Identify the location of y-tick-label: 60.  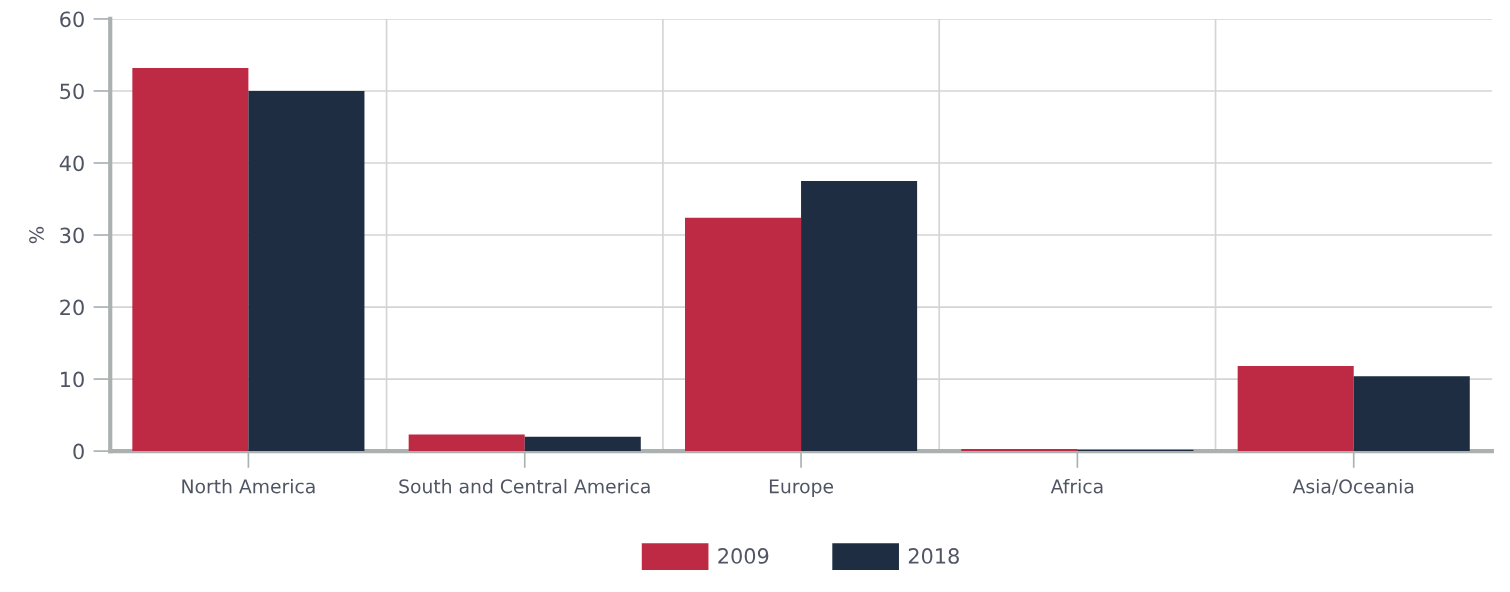
(72, 19).